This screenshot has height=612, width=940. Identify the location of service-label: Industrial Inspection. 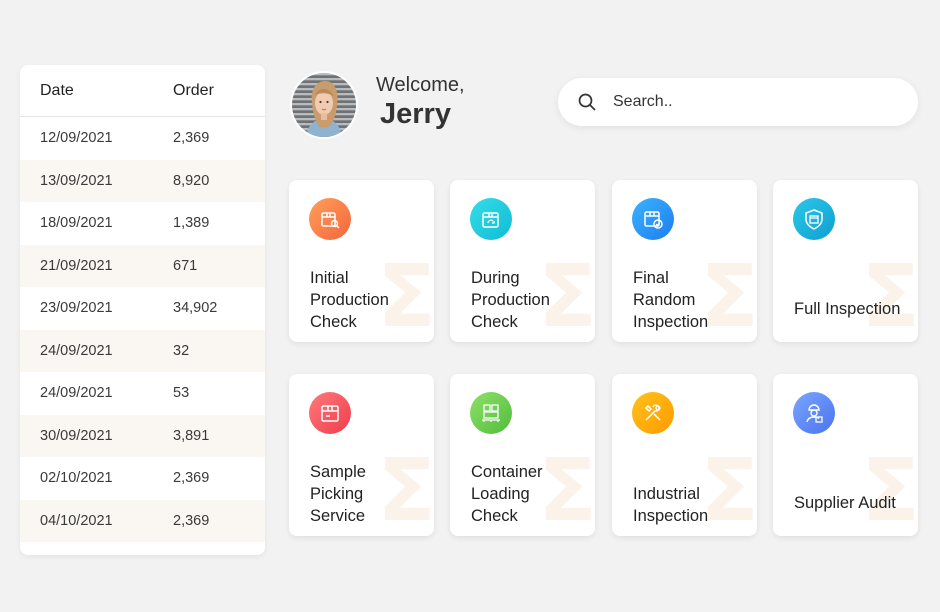
(671, 505).